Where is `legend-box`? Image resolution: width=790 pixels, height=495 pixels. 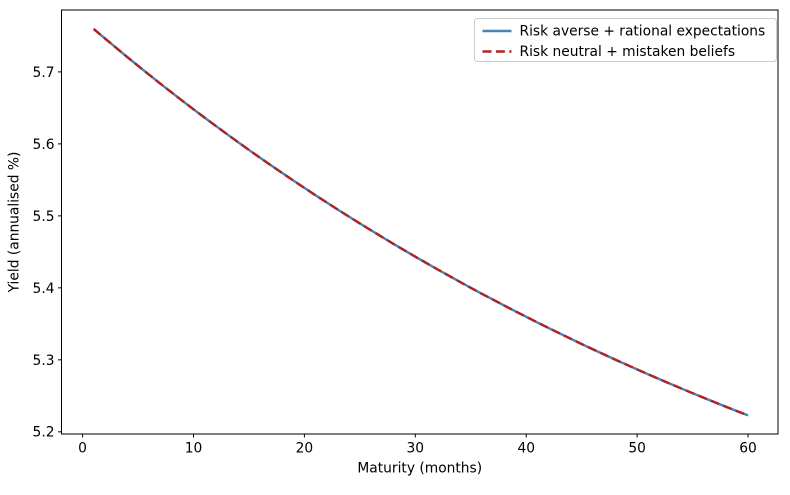 legend-box is located at coordinates (625, 40).